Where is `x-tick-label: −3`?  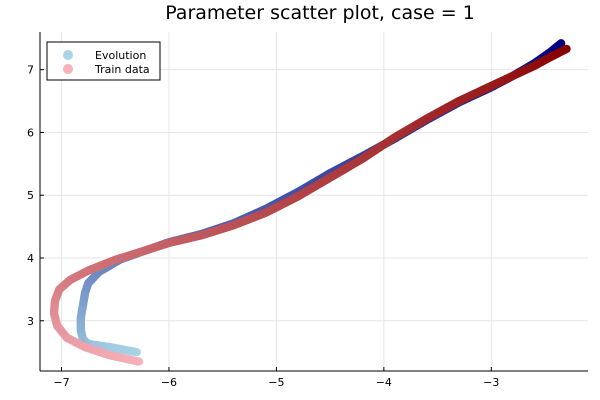 x-tick-label: −3 is located at coordinates (491, 382).